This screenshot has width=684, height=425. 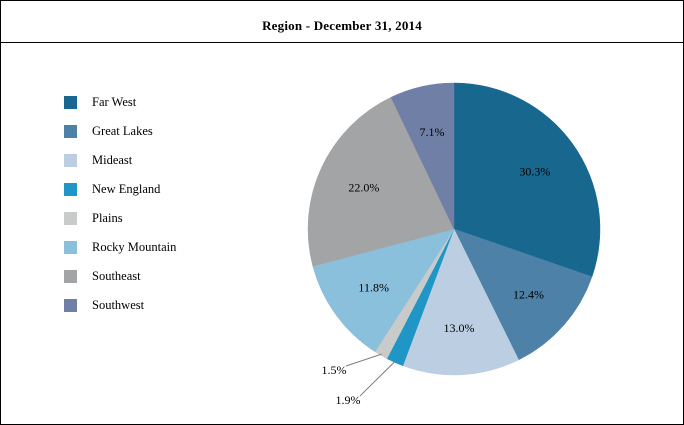 I want to click on legend-swatch-mideast, so click(x=70, y=160).